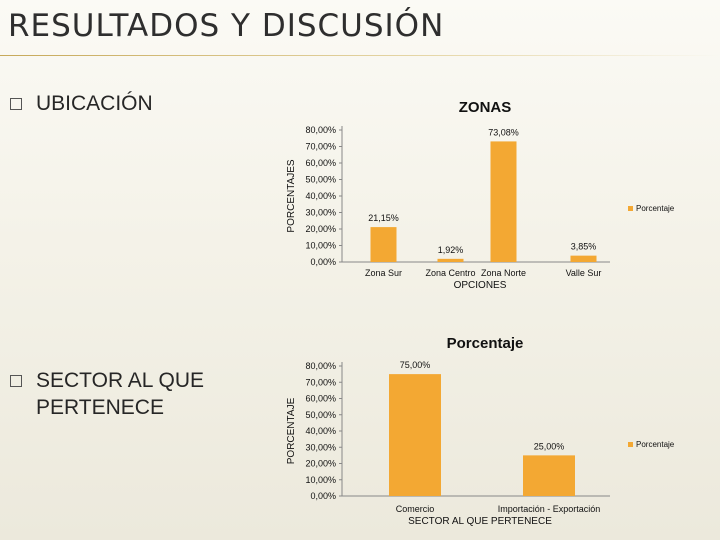 This screenshot has height=540, width=720. What do you see at coordinates (383, 218) in the screenshot?
I see `data-label: 21,15%` at bounding box center [383, 218].